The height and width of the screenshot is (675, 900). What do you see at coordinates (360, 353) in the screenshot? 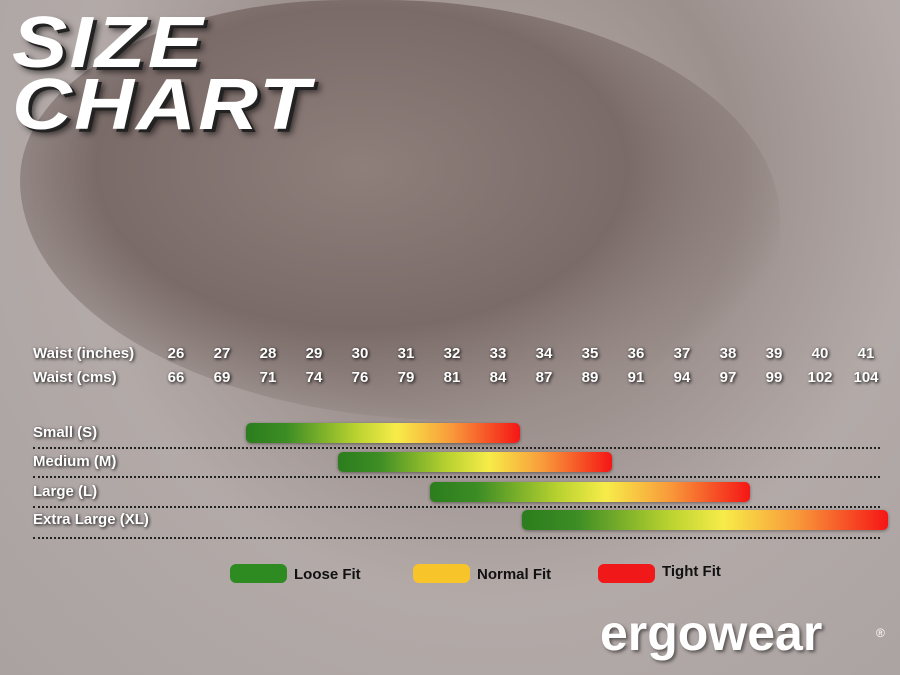
I see `waist-inch-tick: 30` at bounding box center [360, 353].